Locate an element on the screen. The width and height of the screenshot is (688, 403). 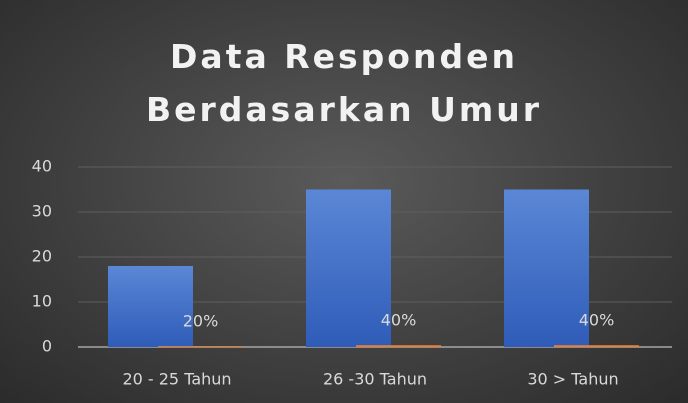
x-tick-label: 26 -30 Tahun is located at coordinates (375, 379).